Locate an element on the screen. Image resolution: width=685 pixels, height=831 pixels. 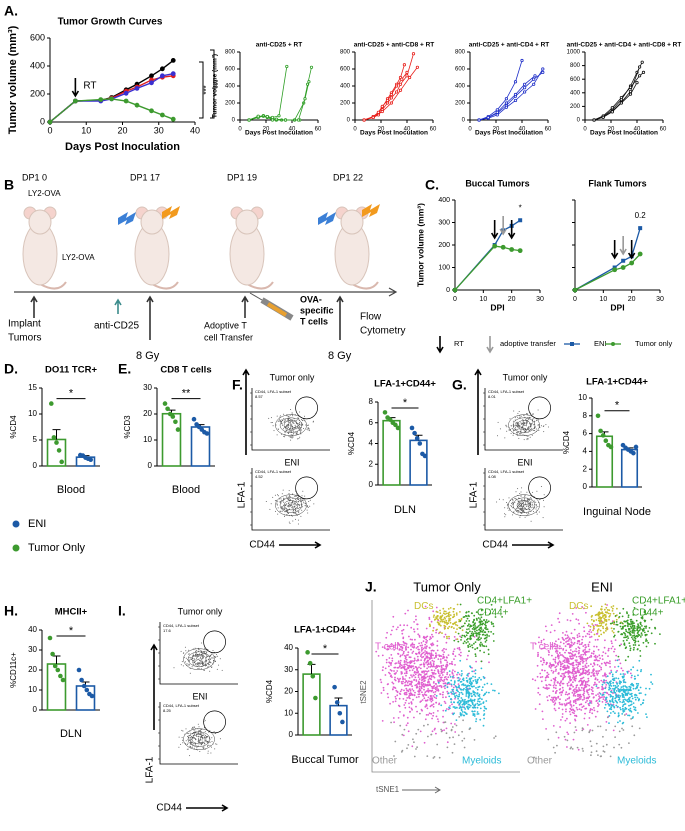
x-tick-label: 30 is located at coordinates (660, 299).